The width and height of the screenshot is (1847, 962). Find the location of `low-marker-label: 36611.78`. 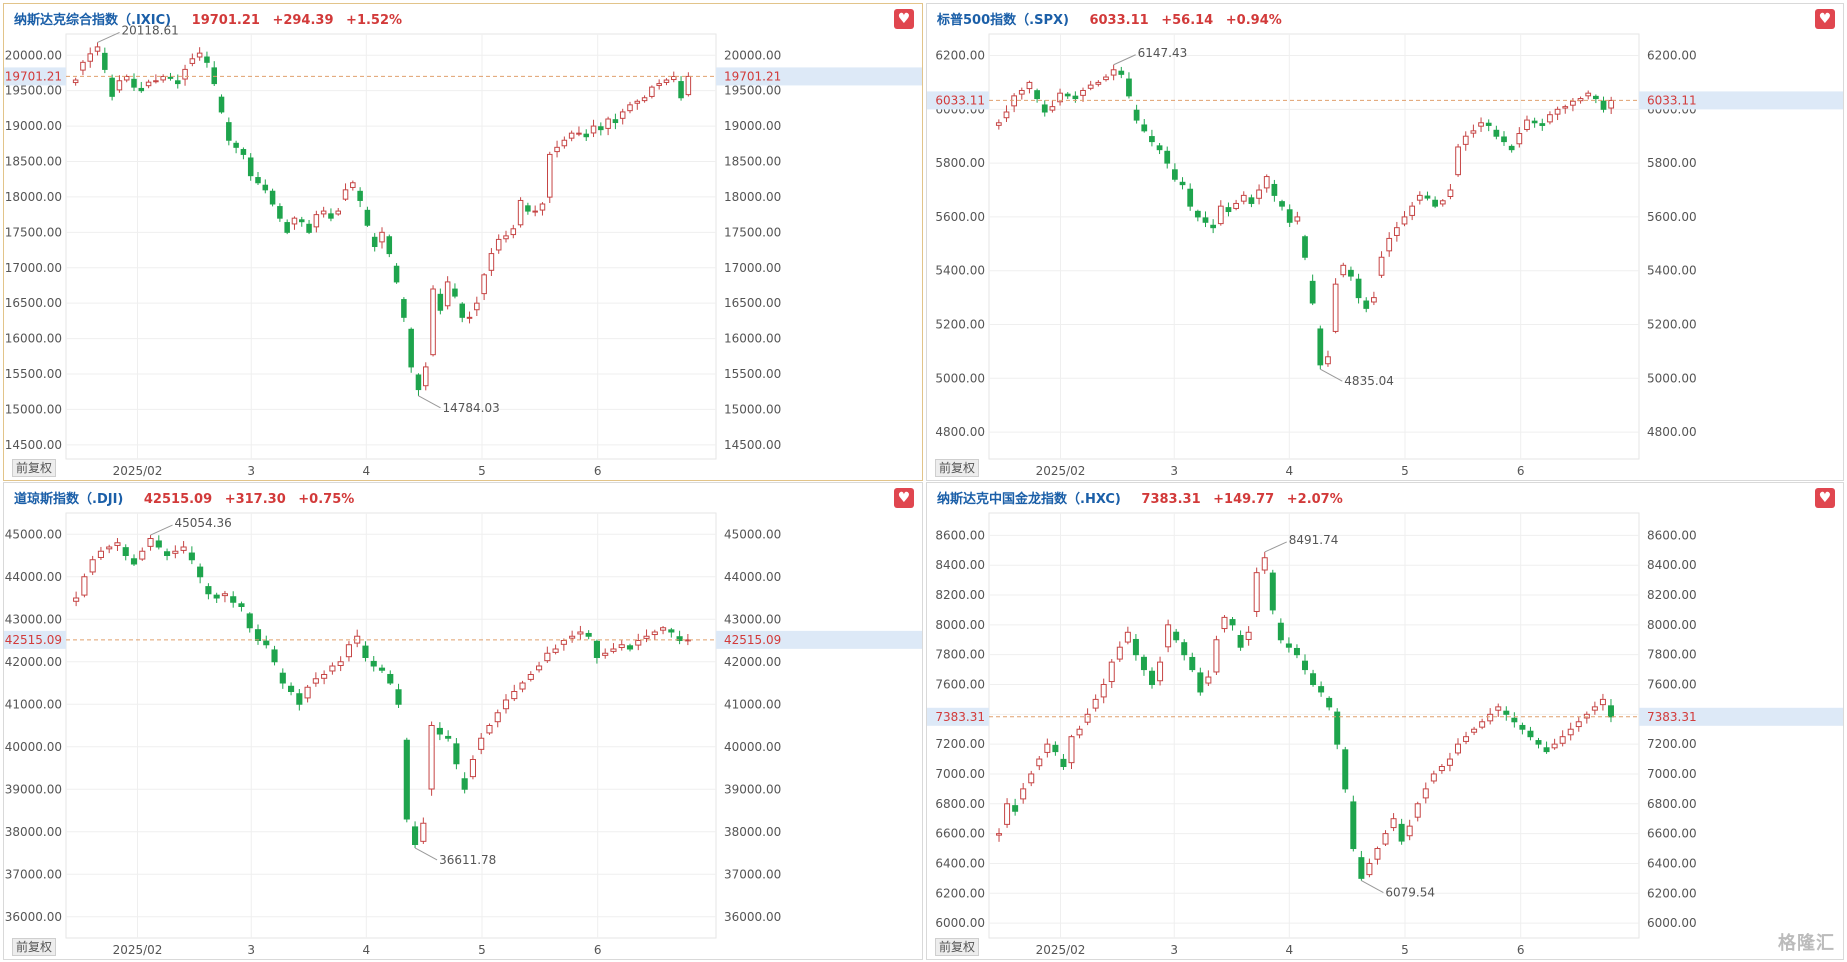

low-marker-label: 36611.78 is located at coordinates (467, 860).